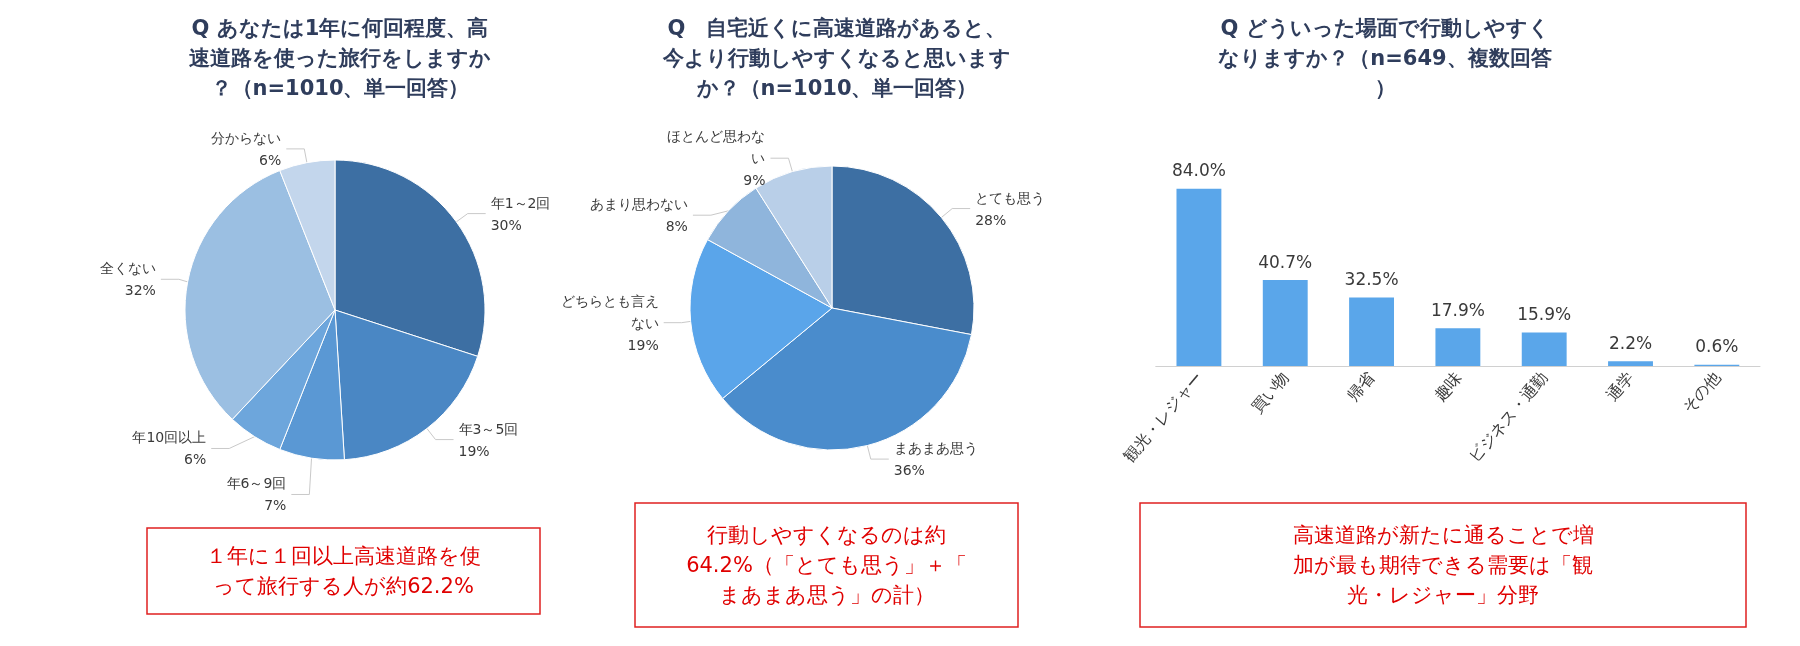 The image size is (1800, 646). I want to click on data-label: 32.5%, so click(1371, 278).